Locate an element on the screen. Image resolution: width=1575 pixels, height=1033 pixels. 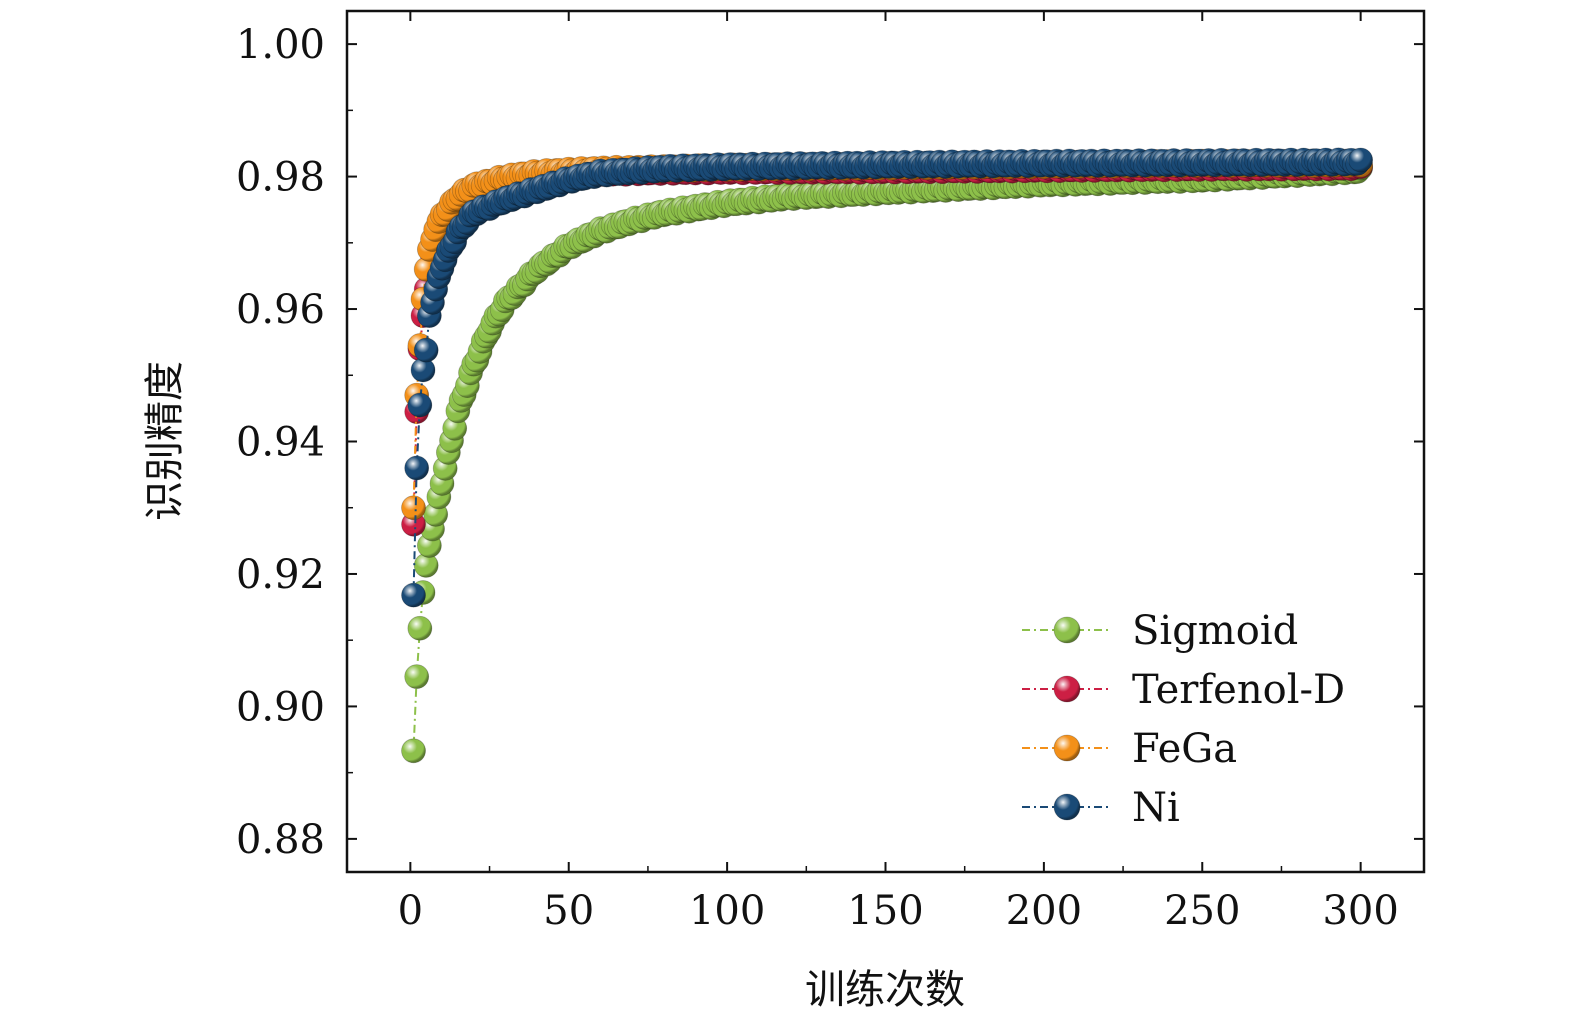
y-tick-label: 0.90 is located at coordinates (280, 707).